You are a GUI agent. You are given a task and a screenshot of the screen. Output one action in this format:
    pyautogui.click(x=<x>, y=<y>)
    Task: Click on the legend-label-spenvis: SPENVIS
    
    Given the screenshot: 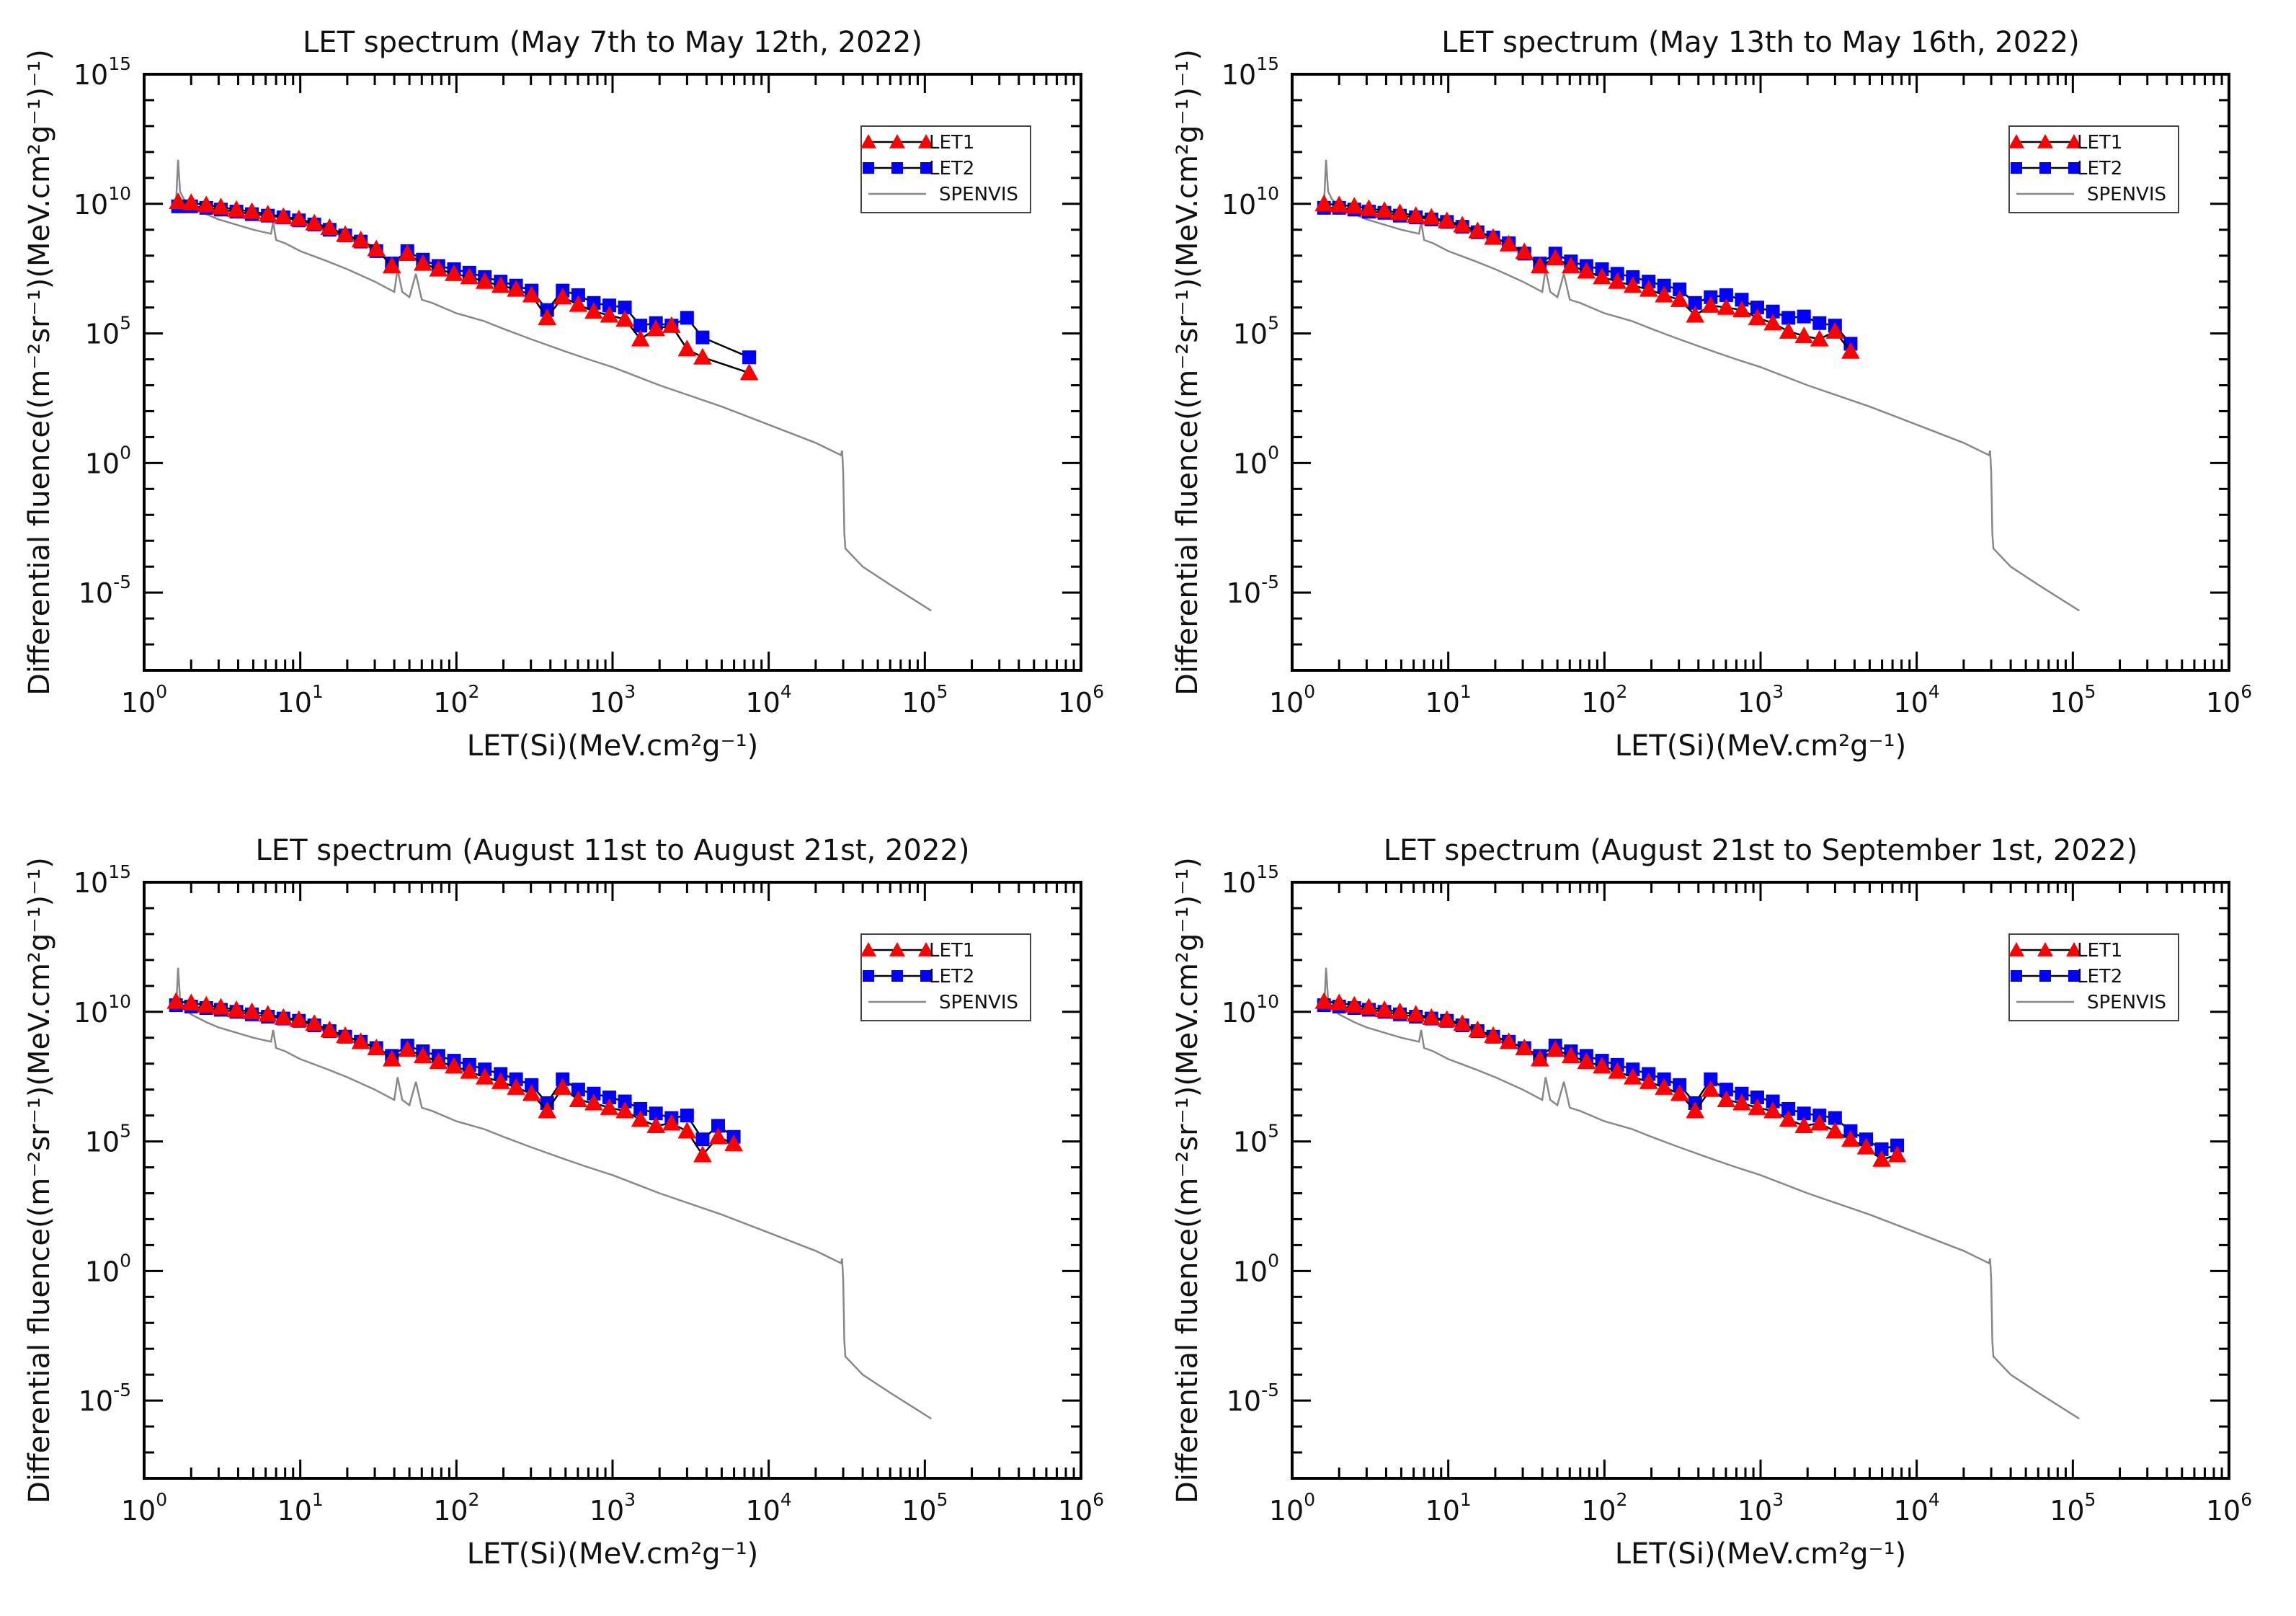 What is the action you would take?
    pyautogui.click(x=978, y=1003)
    